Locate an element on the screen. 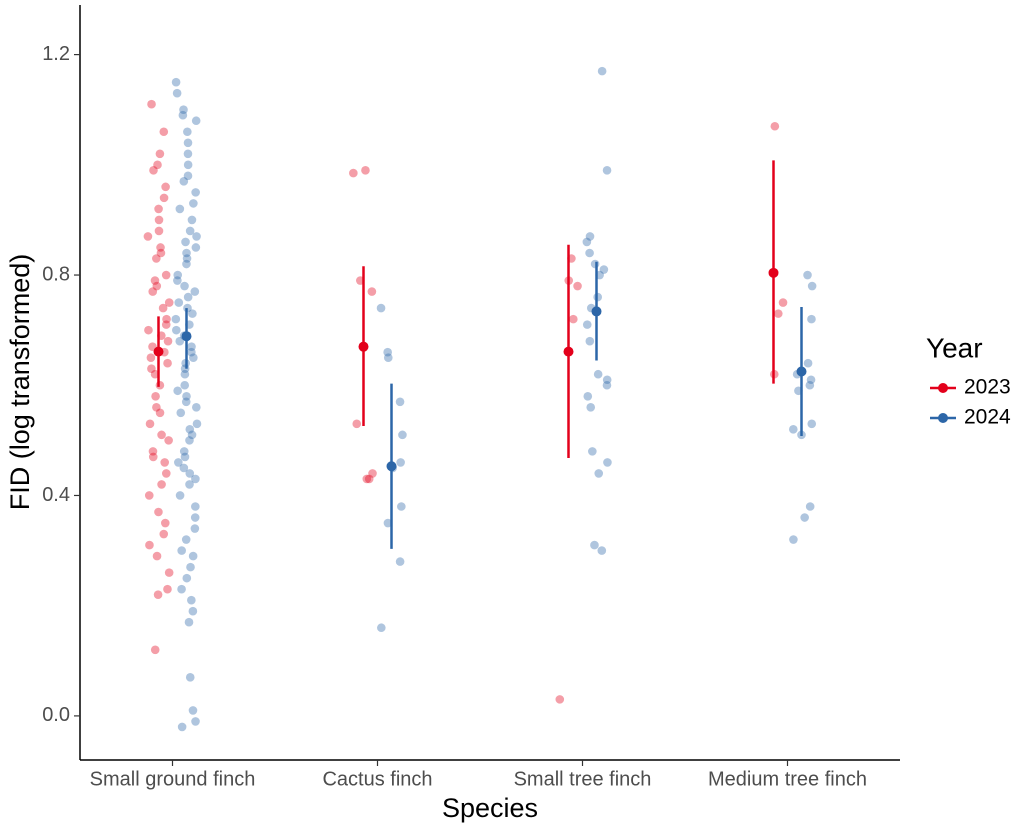  x-tick-label: Cactus finch is located at coordinates (377, 779).